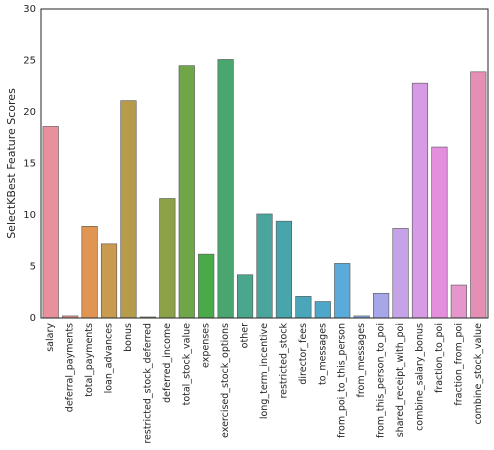 Image resolution: width=494 pixels, height=450 pixels. I want to click on y-tick-label: 5, so click(33, 267).